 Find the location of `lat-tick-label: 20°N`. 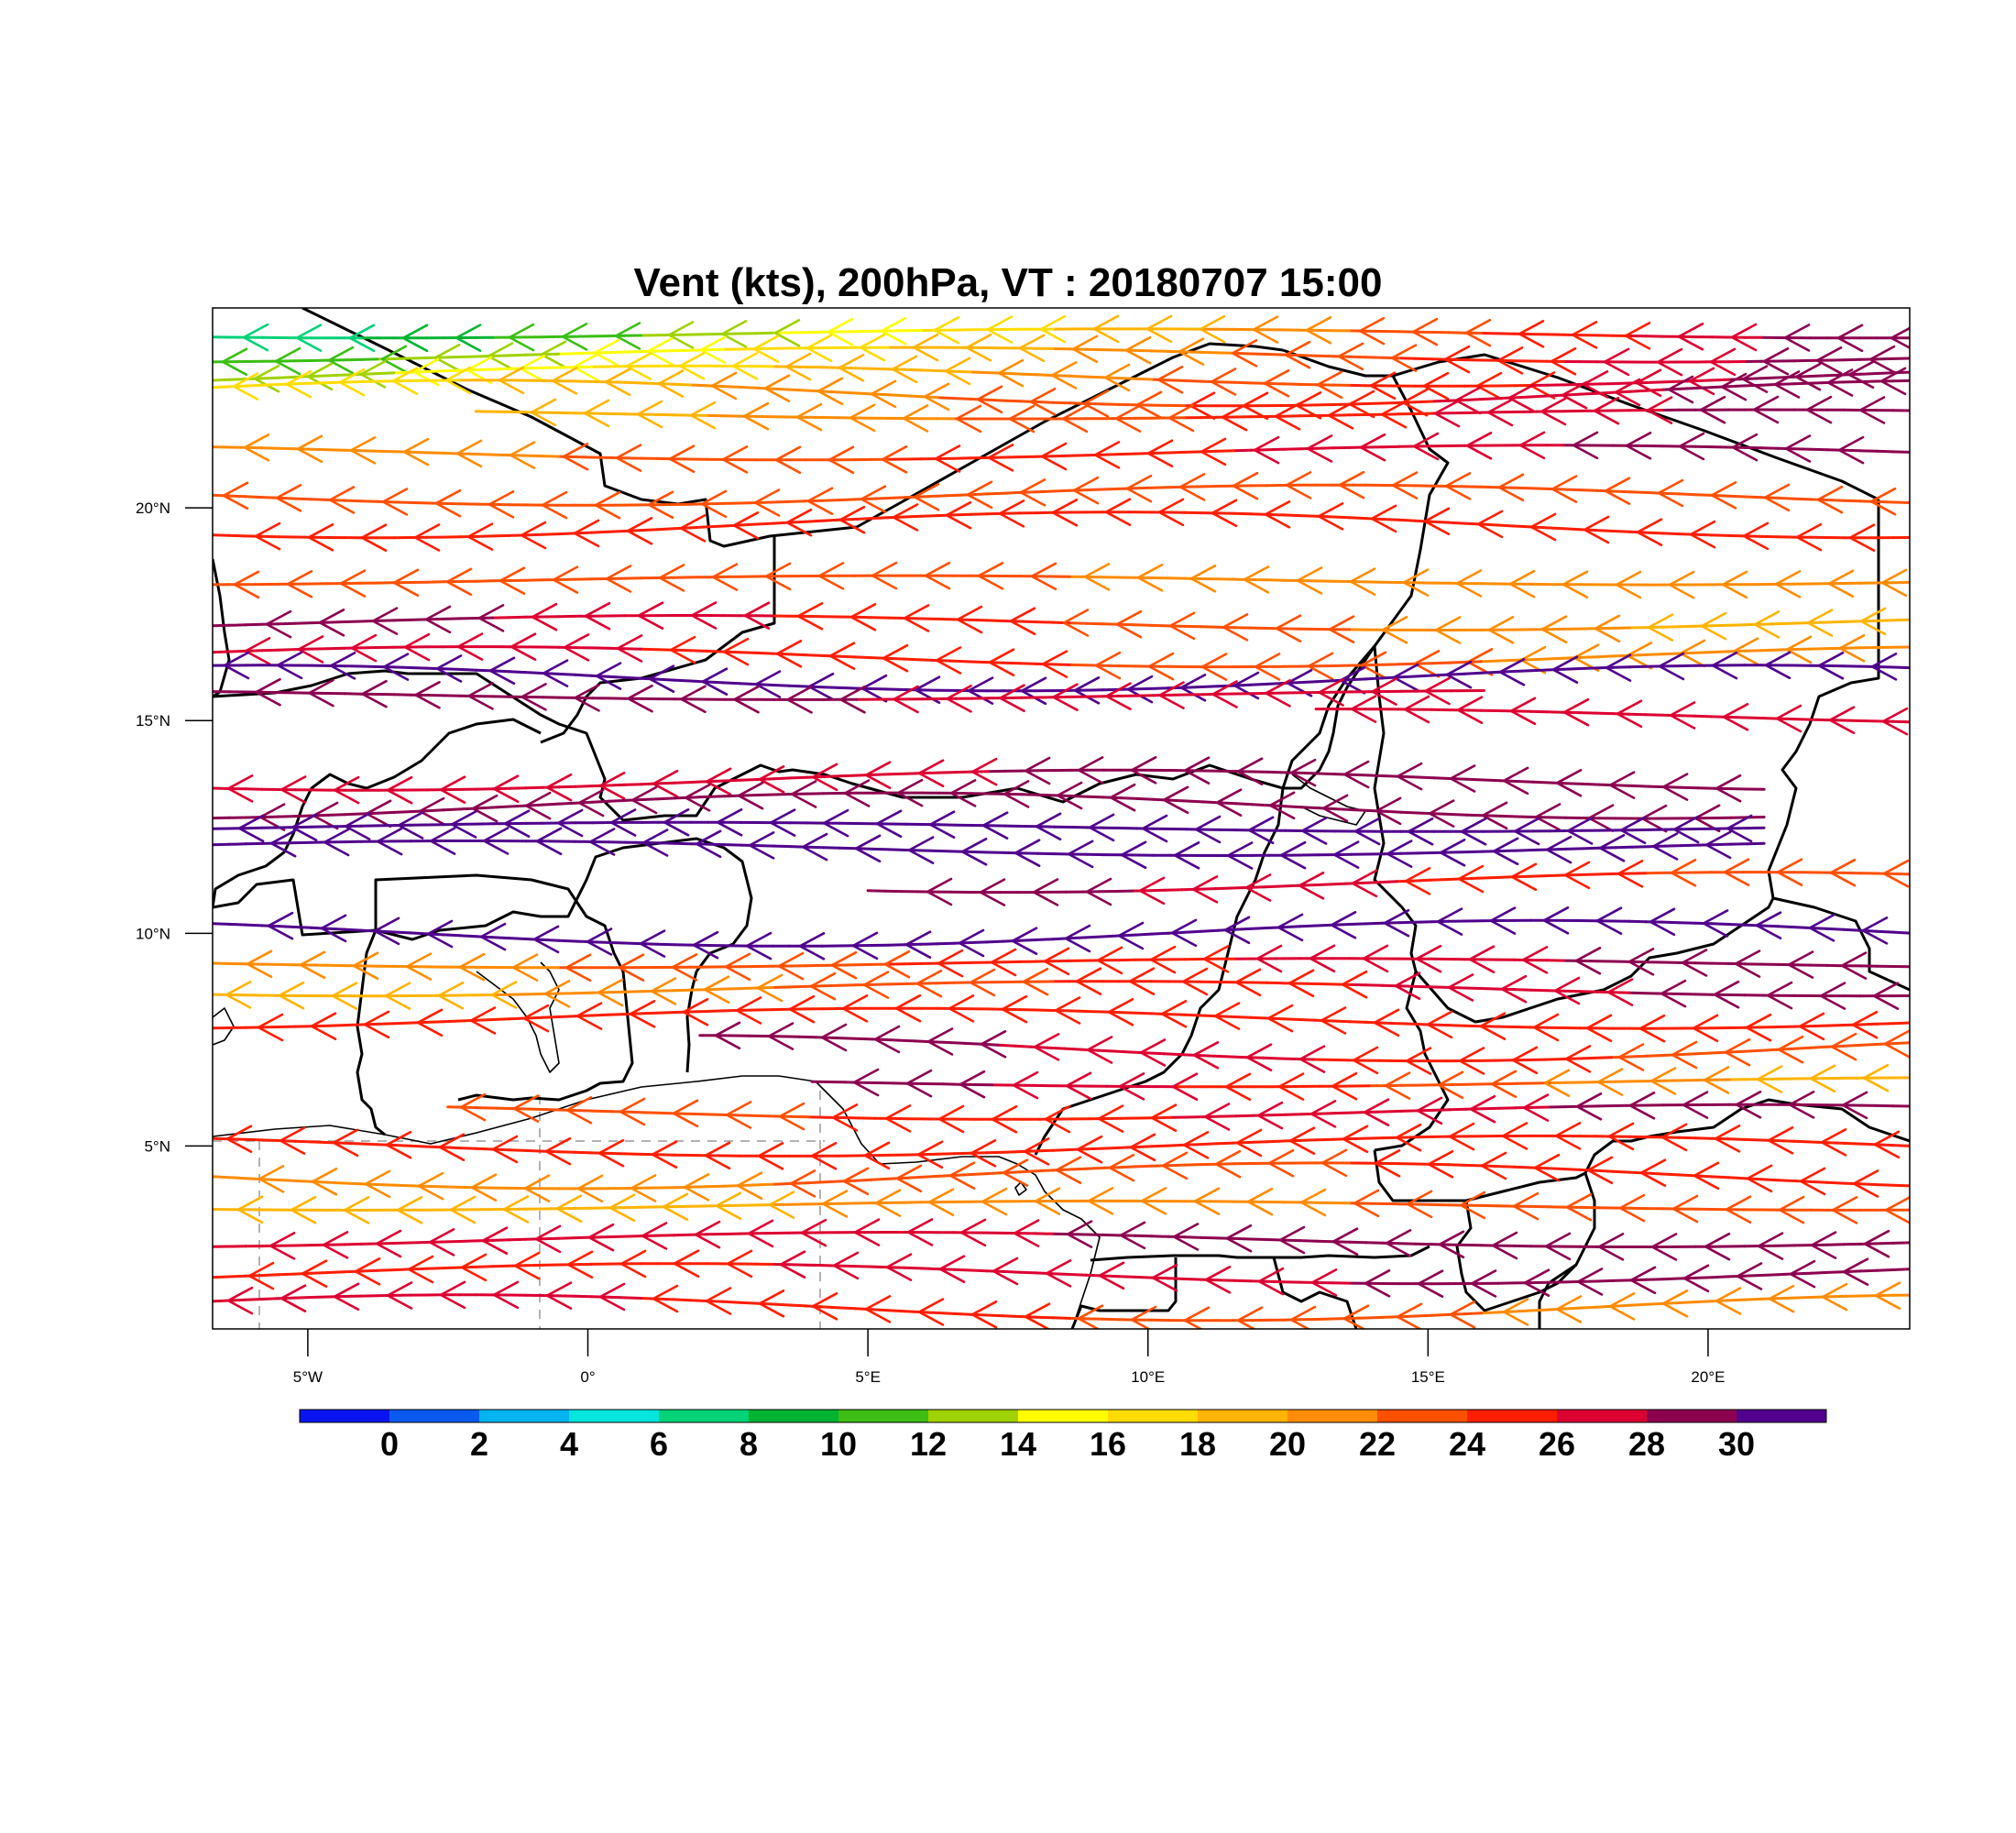

lat-tick-label: 20°N is located at coordinates (153, 508).